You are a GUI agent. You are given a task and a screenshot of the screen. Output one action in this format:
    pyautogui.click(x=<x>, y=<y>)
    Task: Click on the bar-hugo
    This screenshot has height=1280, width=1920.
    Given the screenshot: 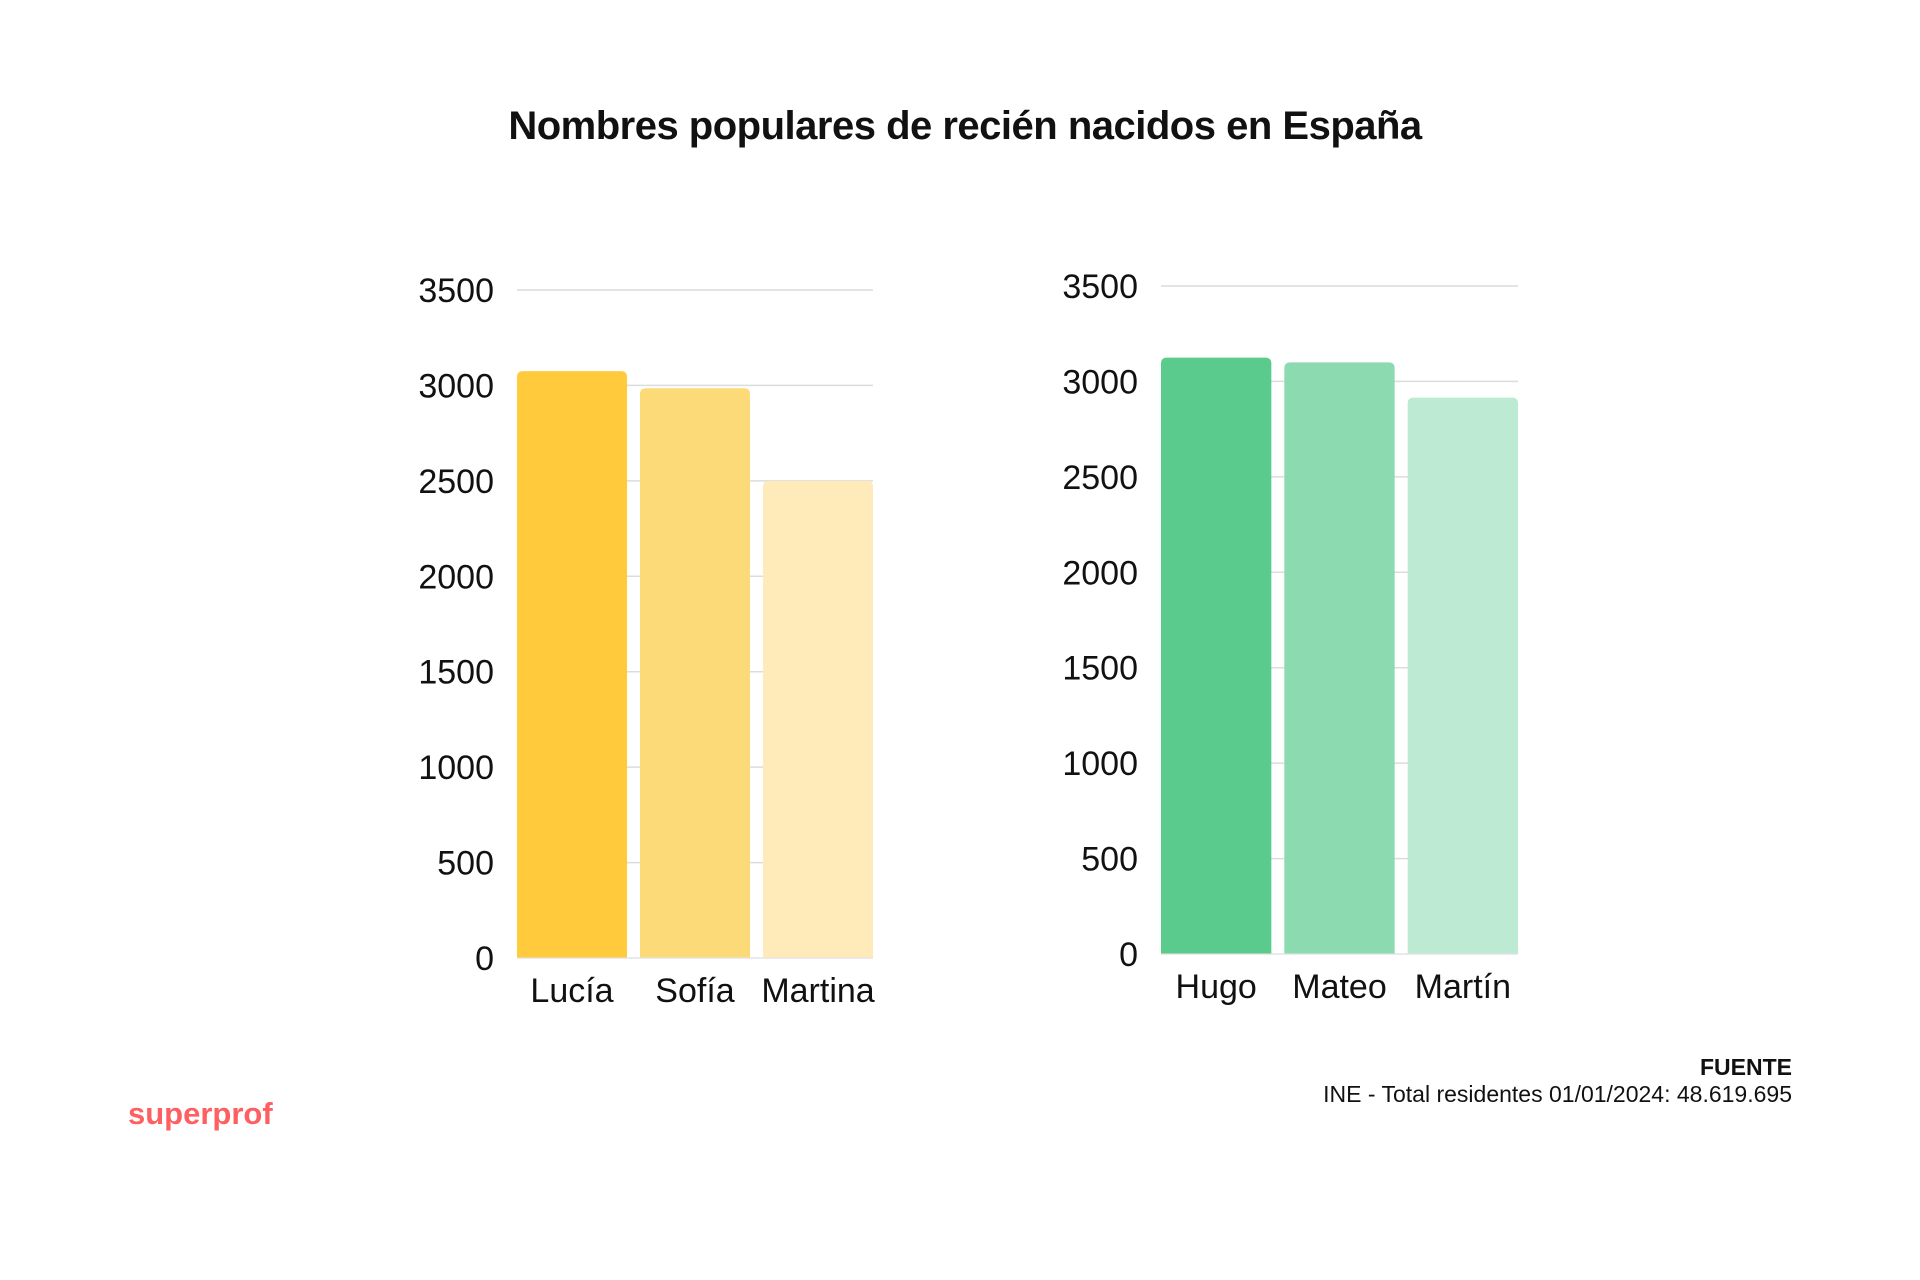 What is the action you would take?
    pyautogui.click(x=1216, y=656)
    